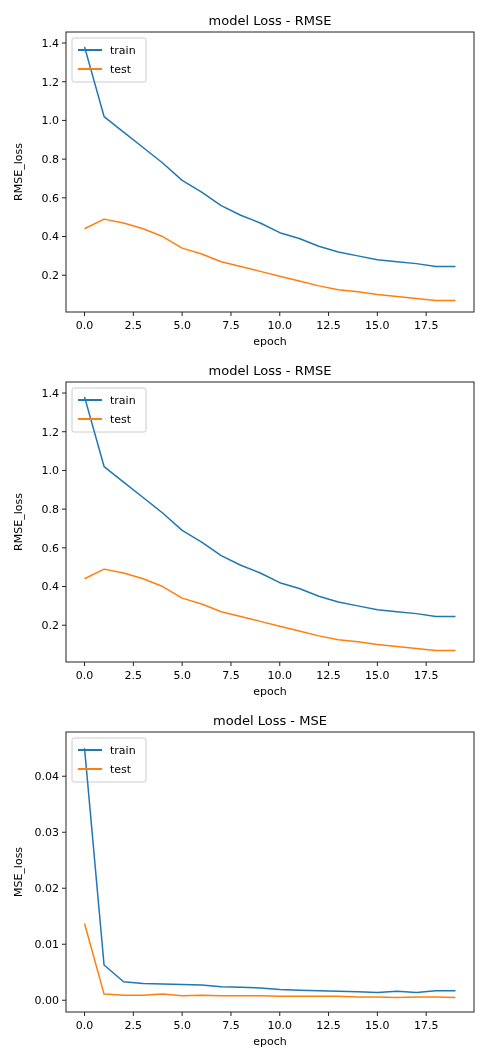 The height and width of the screenshot is (1064, 492). I want to click on y-tick-label: 0.00, so click(46, 1001).